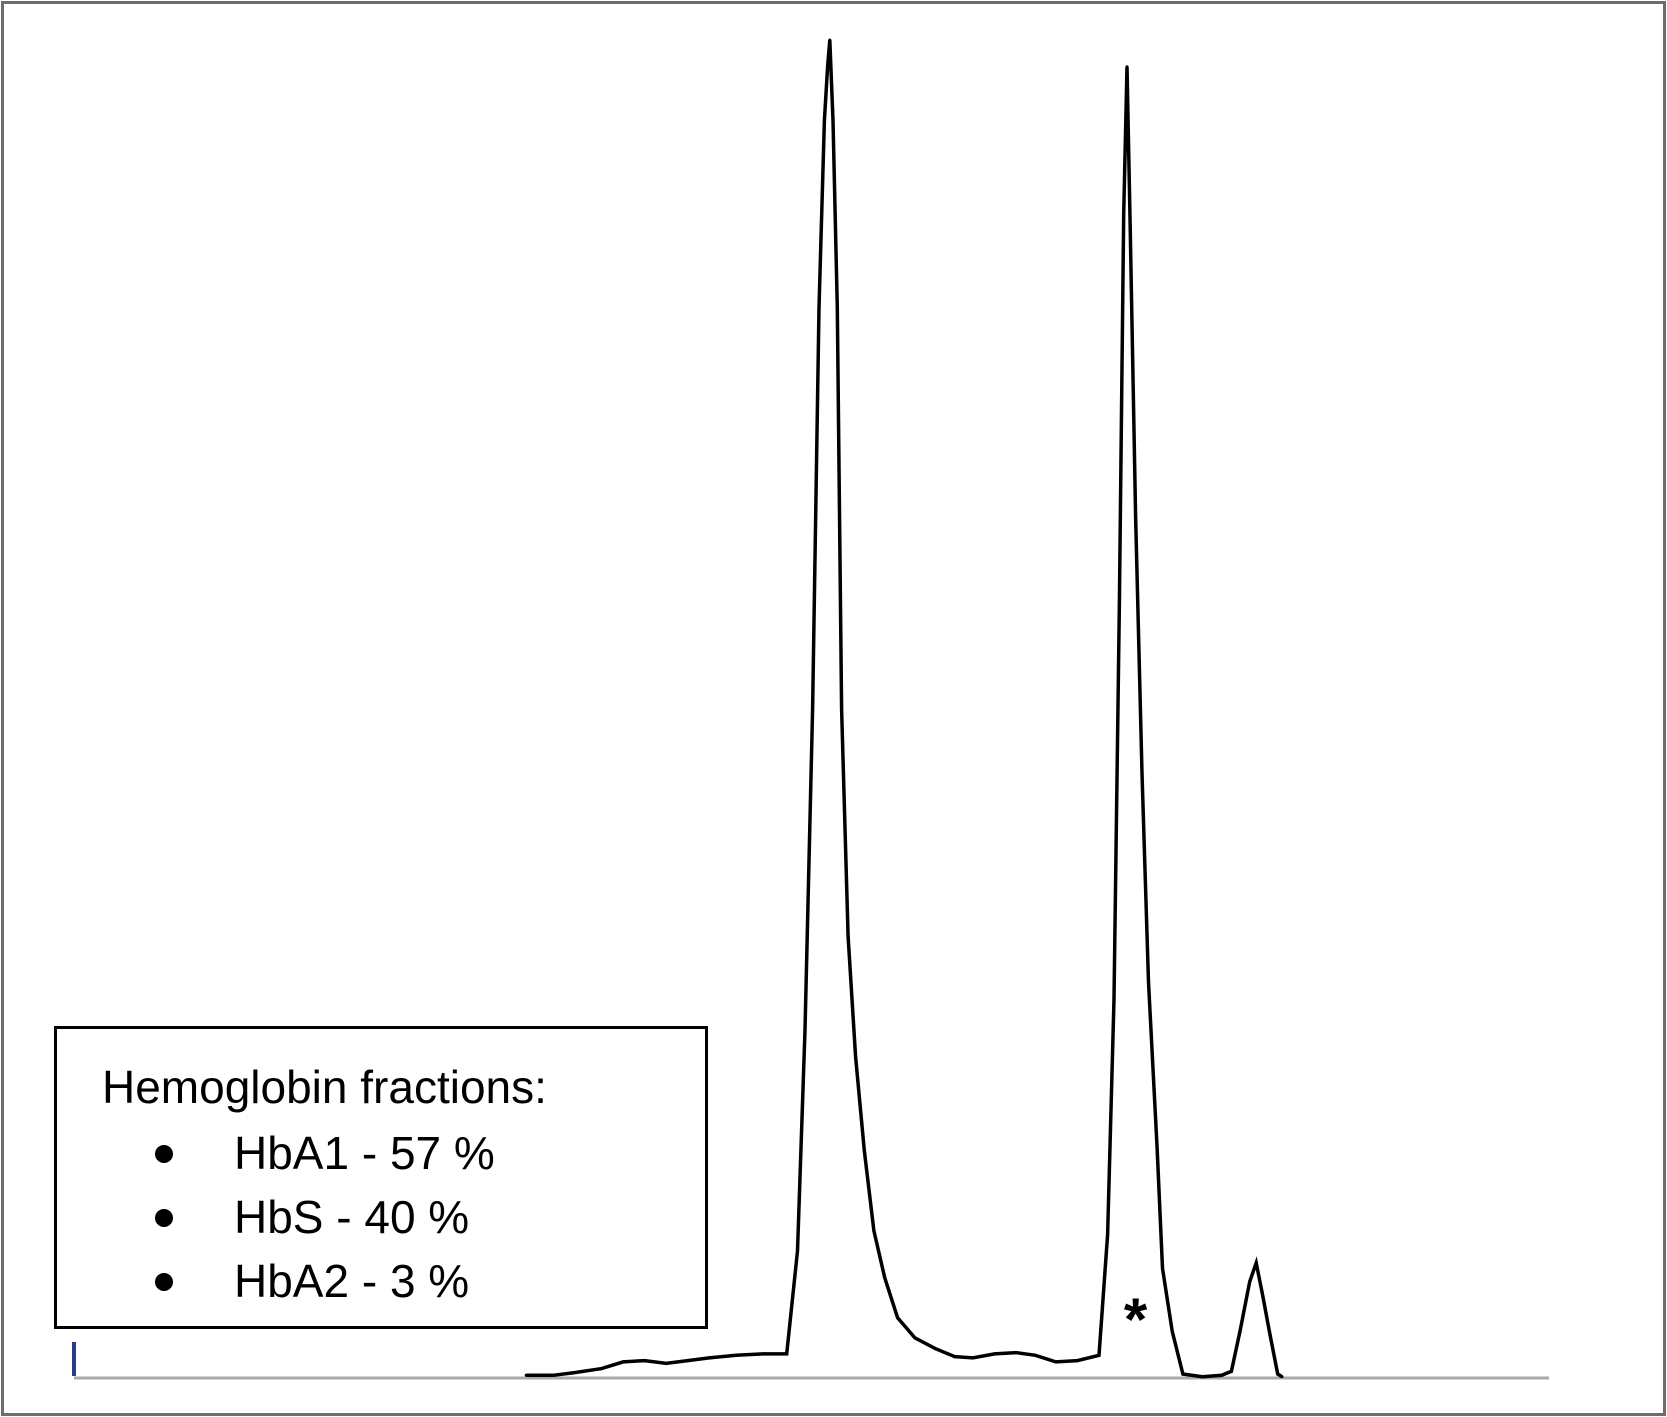 The image size is (1667, 1417). Describe the element at coordinates (352, 1217) in the screenshot. I see `legend-item-label: HbS - 40 %` at that location.